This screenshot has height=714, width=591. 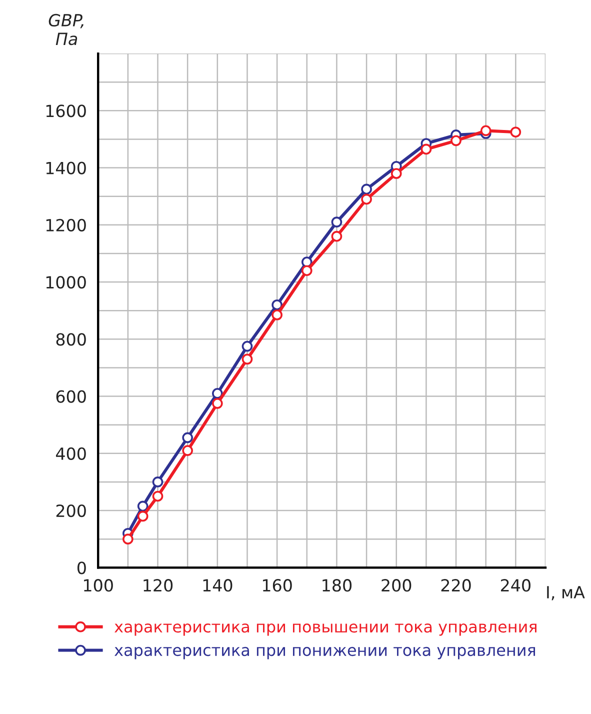 I want to click on y-axis-title: GBP, Па, so click(x=66, y=30).